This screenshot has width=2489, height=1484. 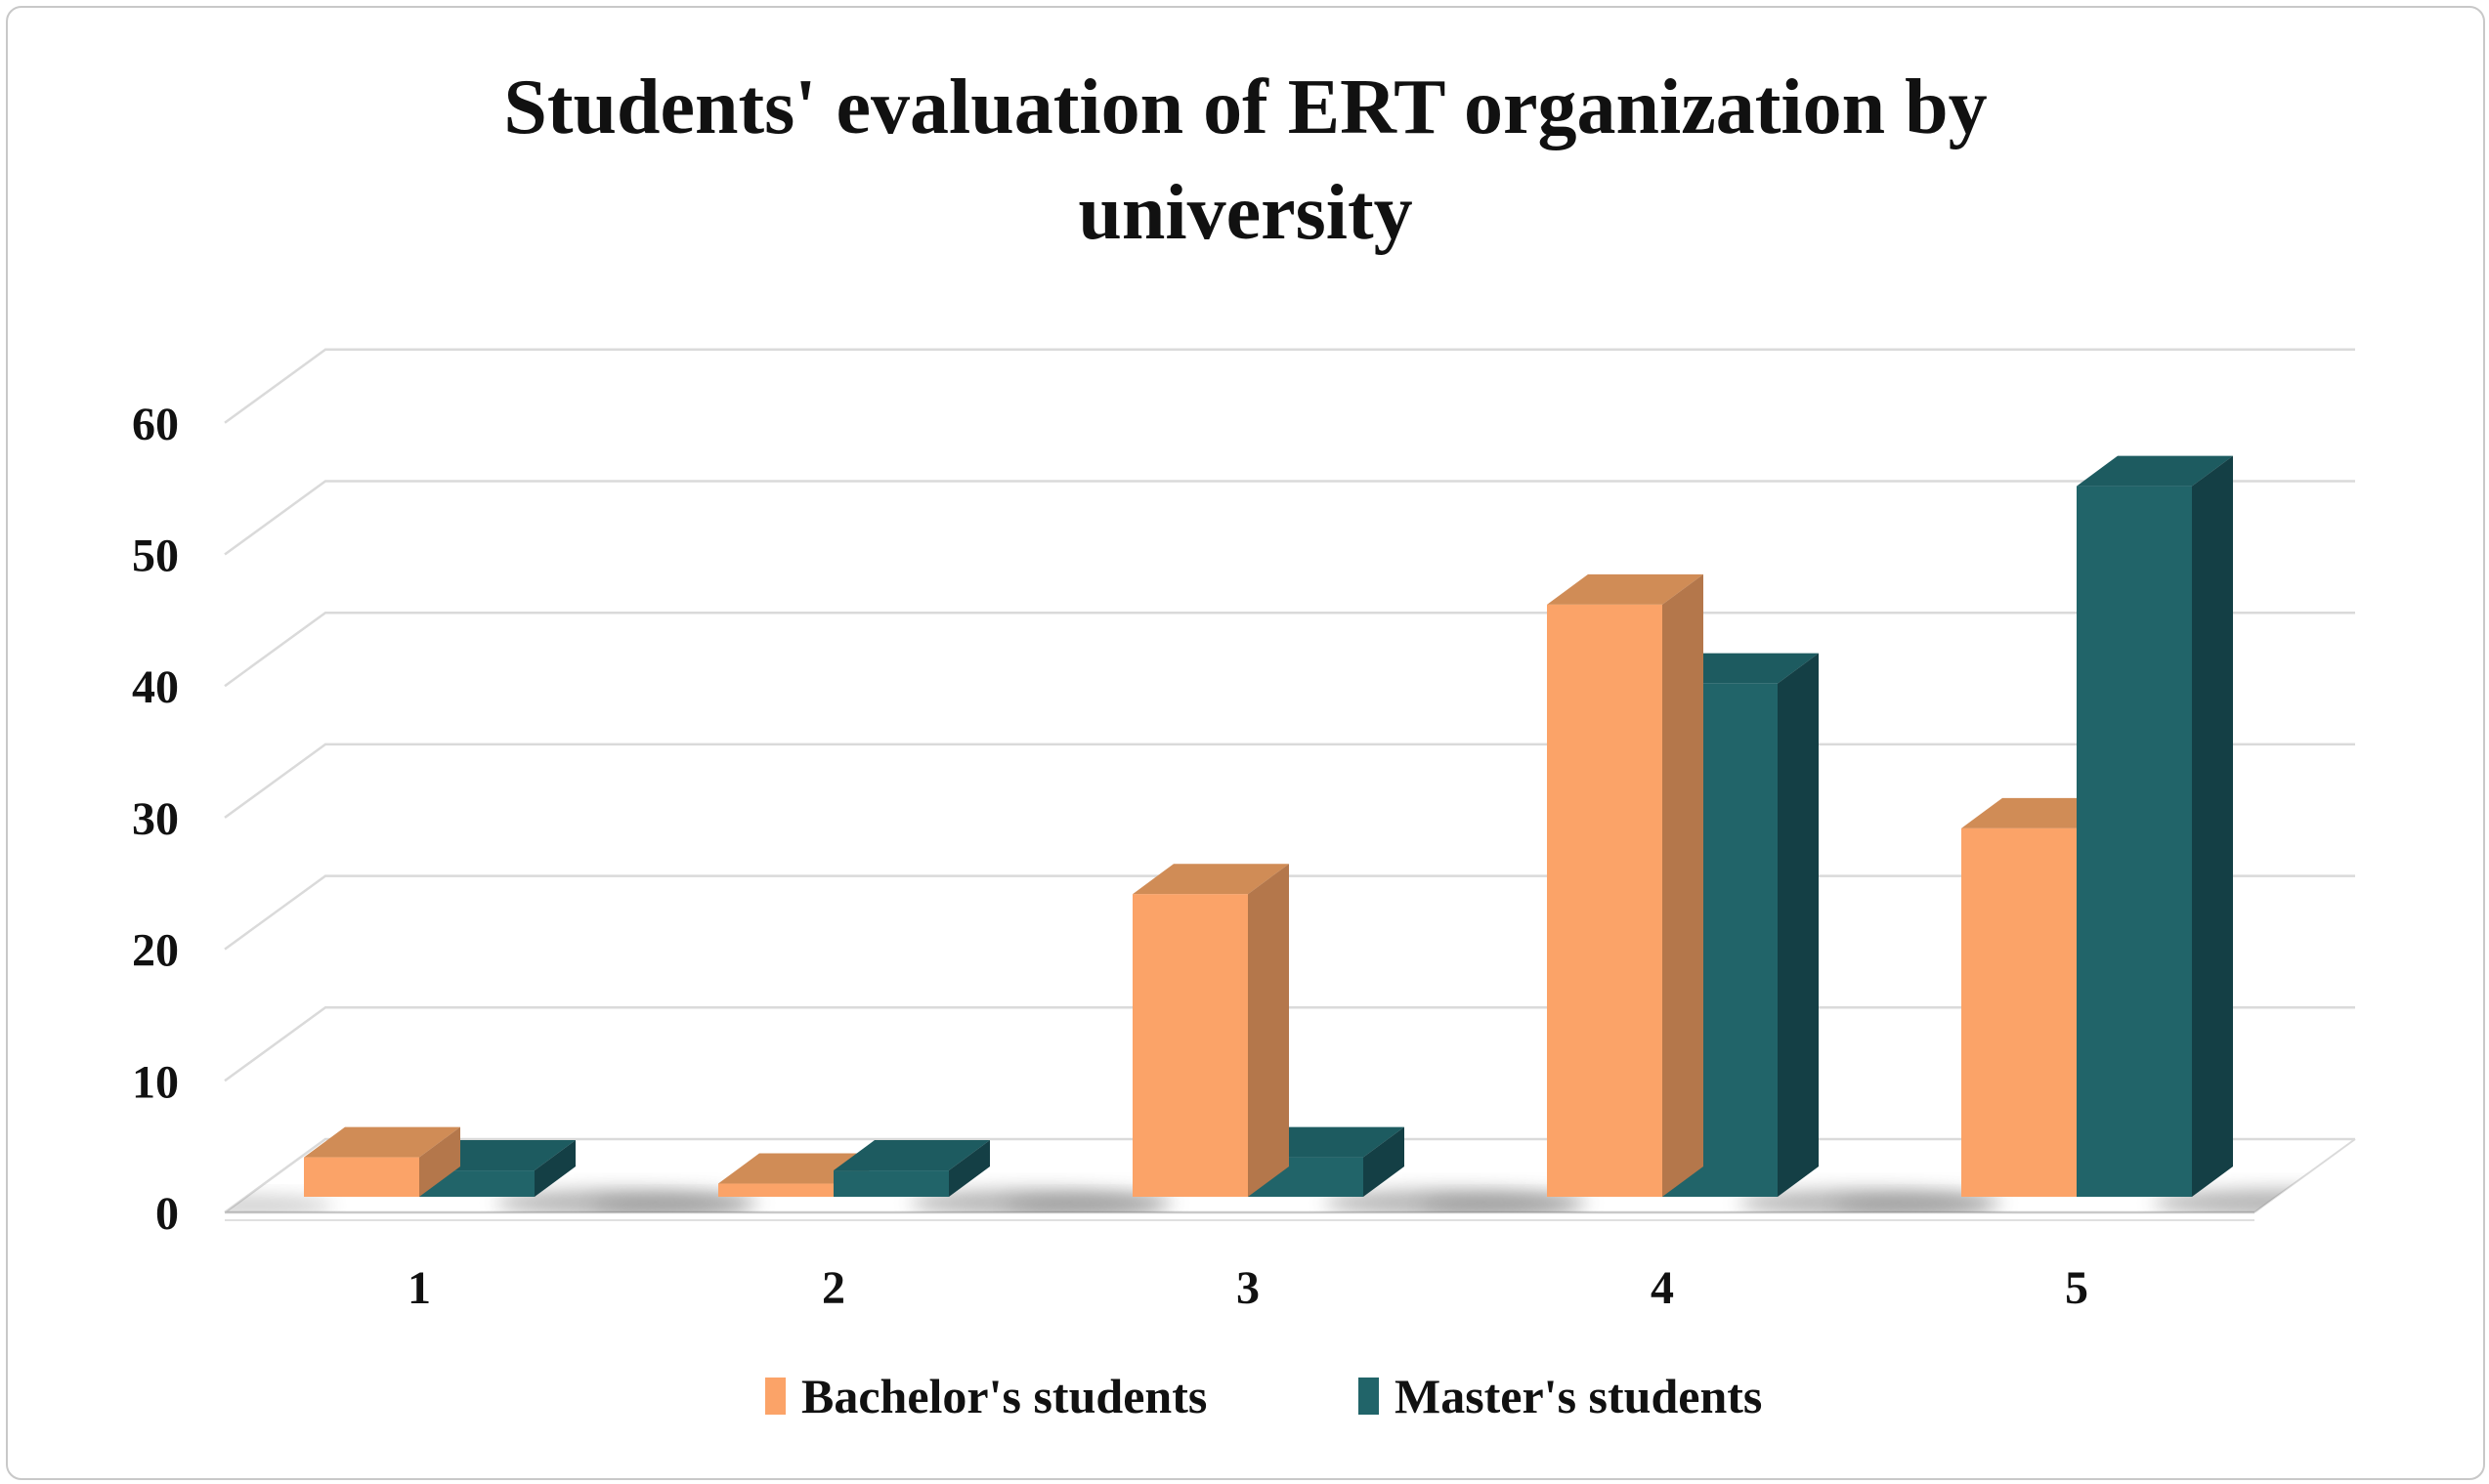 I want to click on bar-masters-cat2, so click(x=912, y=1168).